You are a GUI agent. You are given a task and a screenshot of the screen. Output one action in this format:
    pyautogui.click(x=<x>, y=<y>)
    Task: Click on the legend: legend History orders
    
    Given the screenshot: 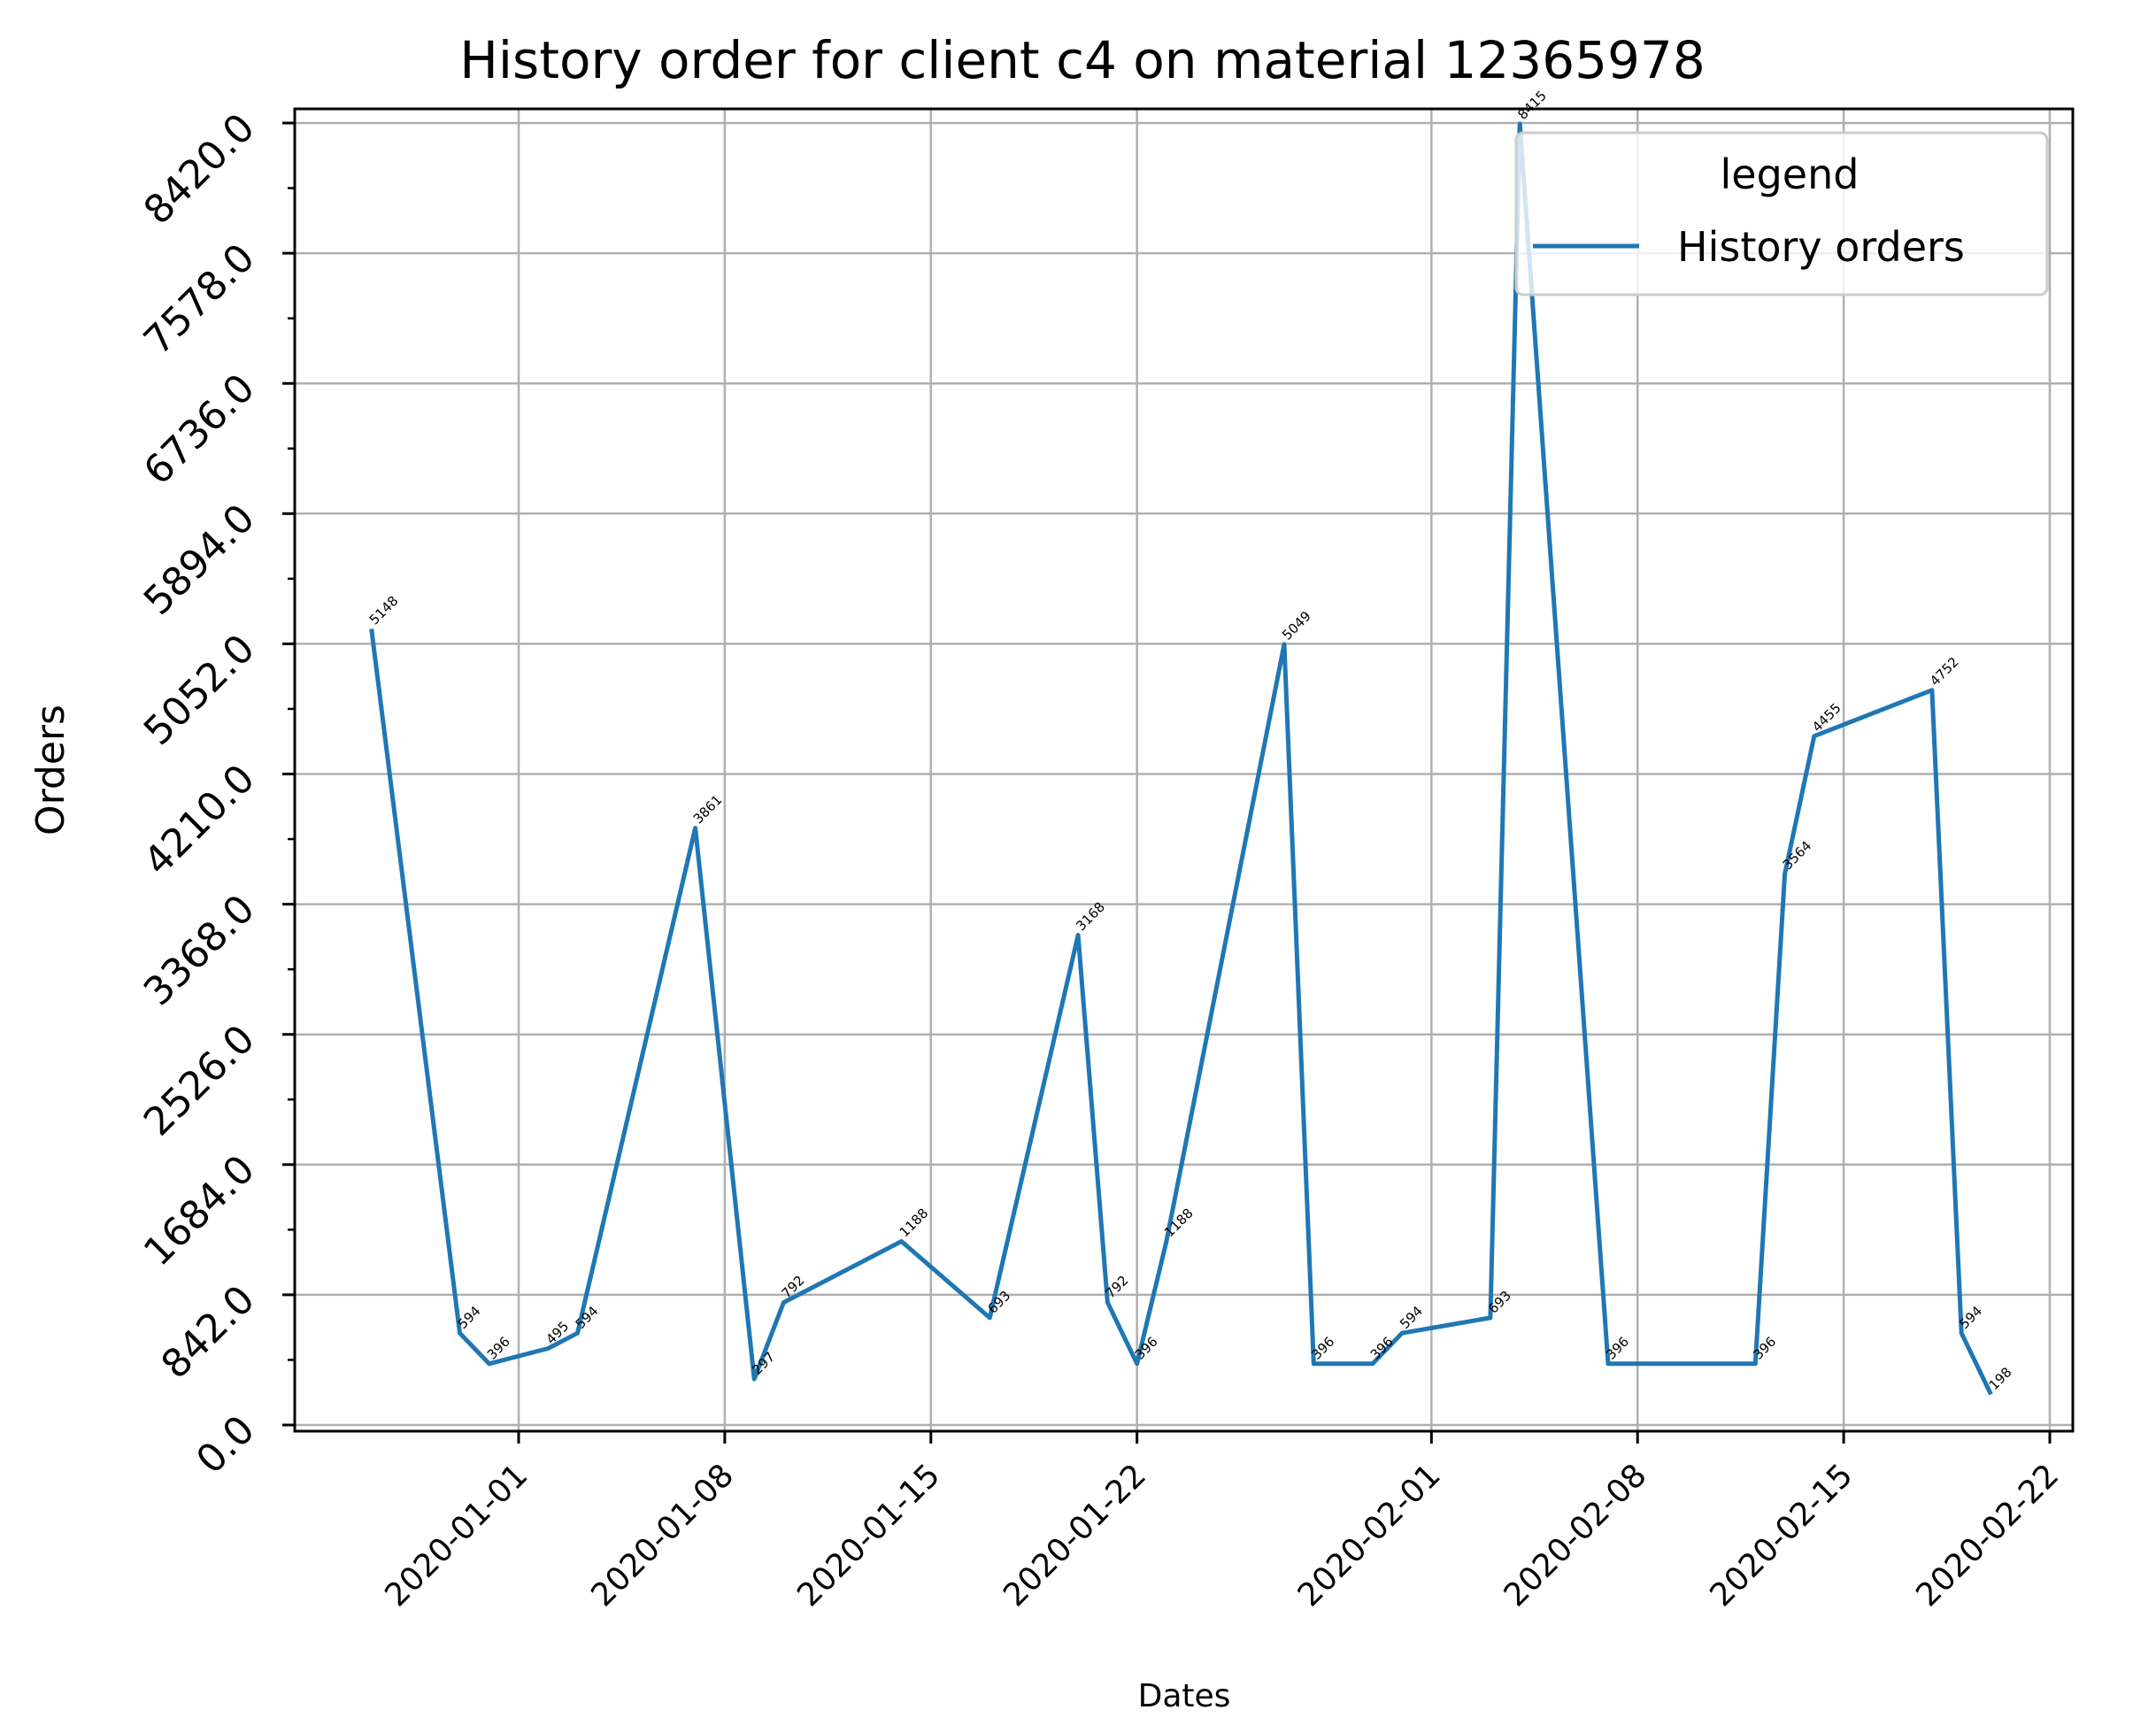 What is the action you would take?
    pyautogui.click(x=1782, y=214)
    